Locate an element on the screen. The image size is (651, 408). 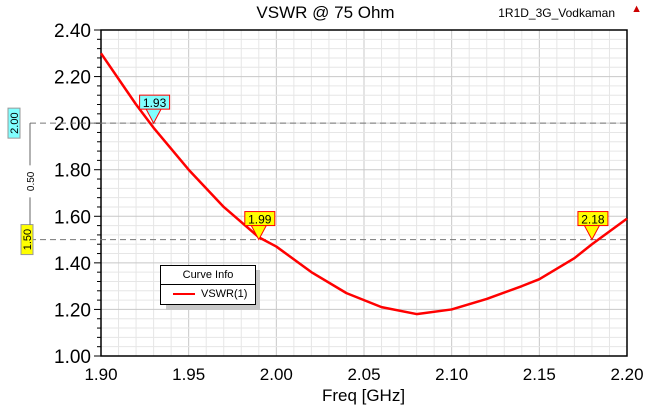
marker-label: 1.99 is located at coordinates (260, 220).